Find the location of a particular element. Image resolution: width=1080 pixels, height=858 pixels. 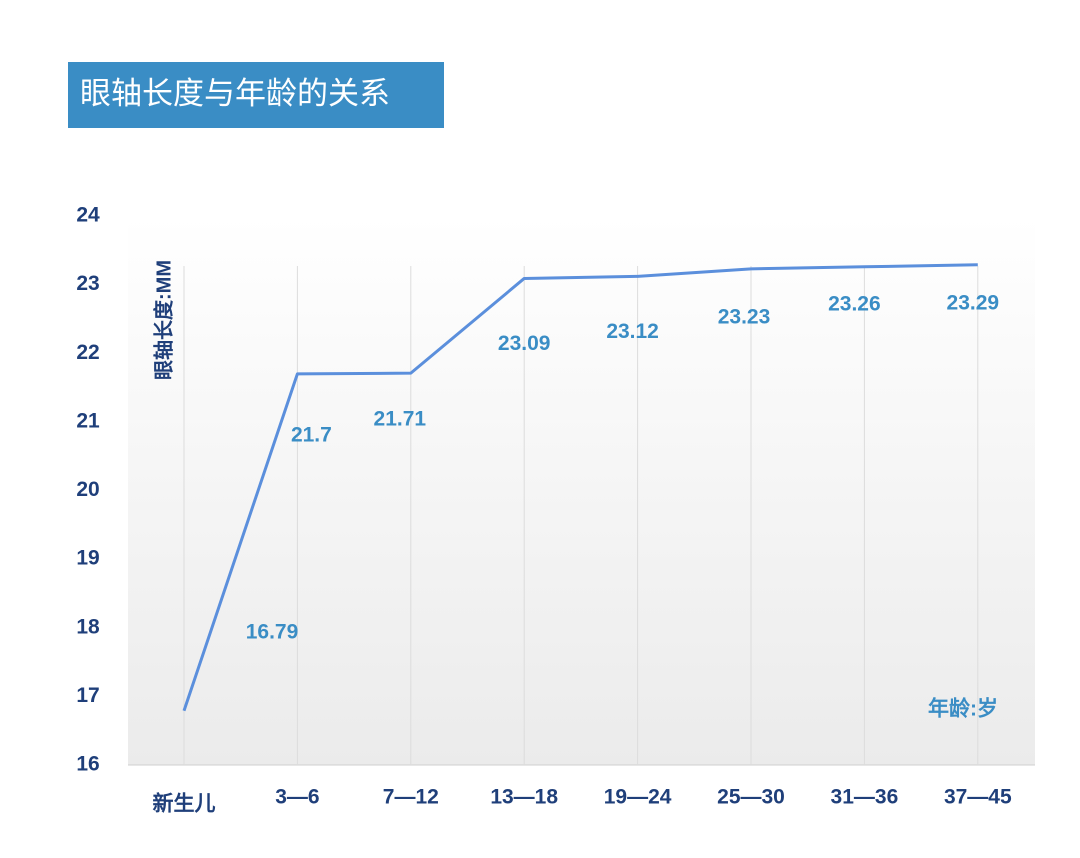

y-tick-label: 19 is located at coordinates (87, 558).